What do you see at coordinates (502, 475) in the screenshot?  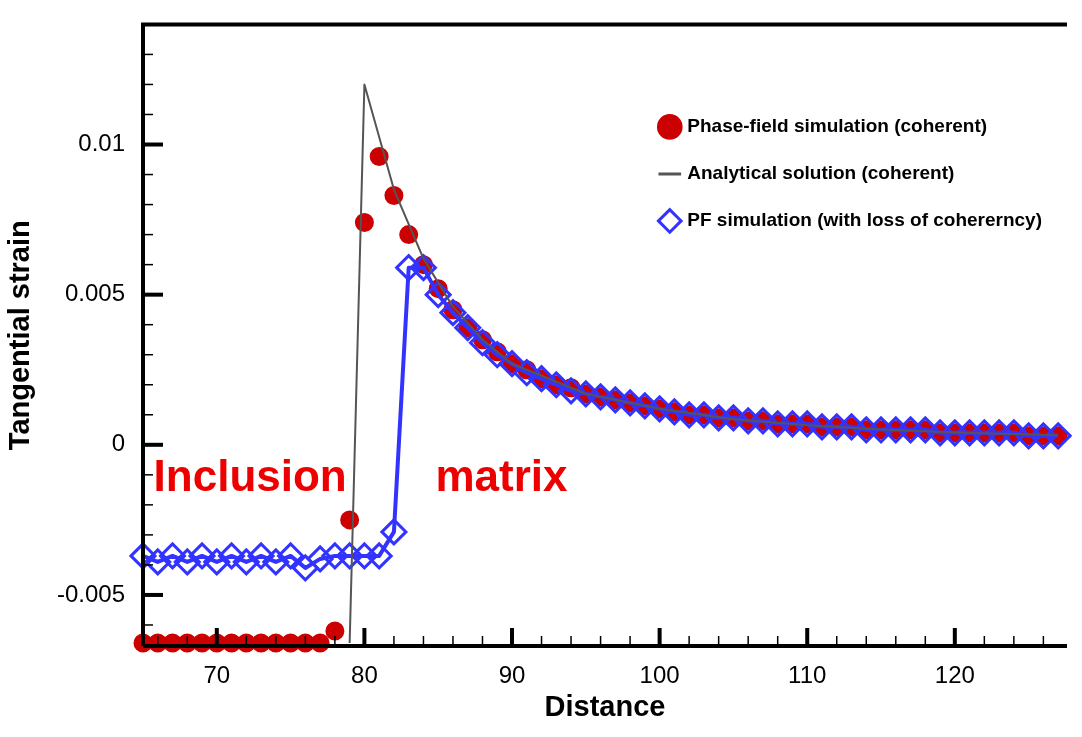 I see `annotation: matrix` at bounding box center [502, 475].